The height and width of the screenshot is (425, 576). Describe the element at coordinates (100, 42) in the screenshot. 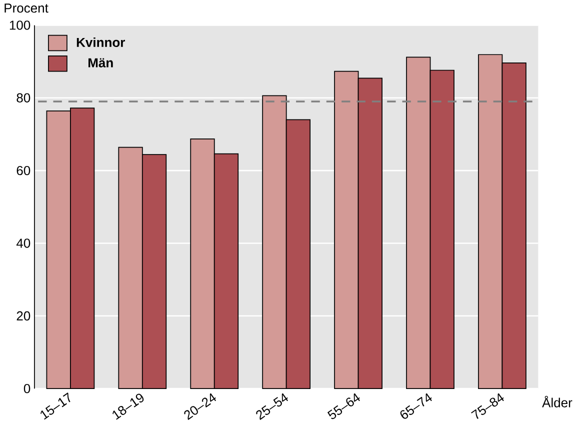

I see `legend-label: Kvinnor` at that location.